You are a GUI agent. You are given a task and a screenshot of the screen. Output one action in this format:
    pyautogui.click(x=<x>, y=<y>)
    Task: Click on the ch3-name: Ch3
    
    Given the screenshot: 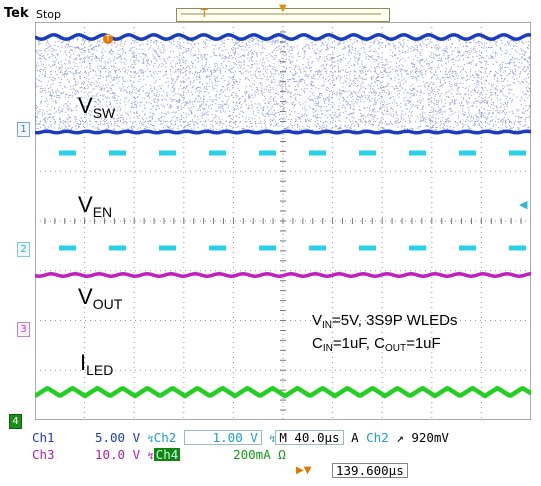 What is the action you would take?
    pyautogui.click(x=43, y=454)
    